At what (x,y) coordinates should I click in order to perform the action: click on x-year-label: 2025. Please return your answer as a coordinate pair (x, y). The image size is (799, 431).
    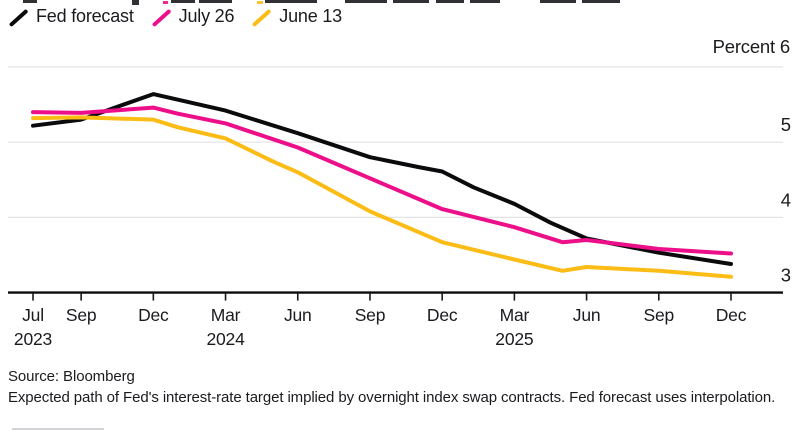
    Looking at the image, I should click on (514, 339).